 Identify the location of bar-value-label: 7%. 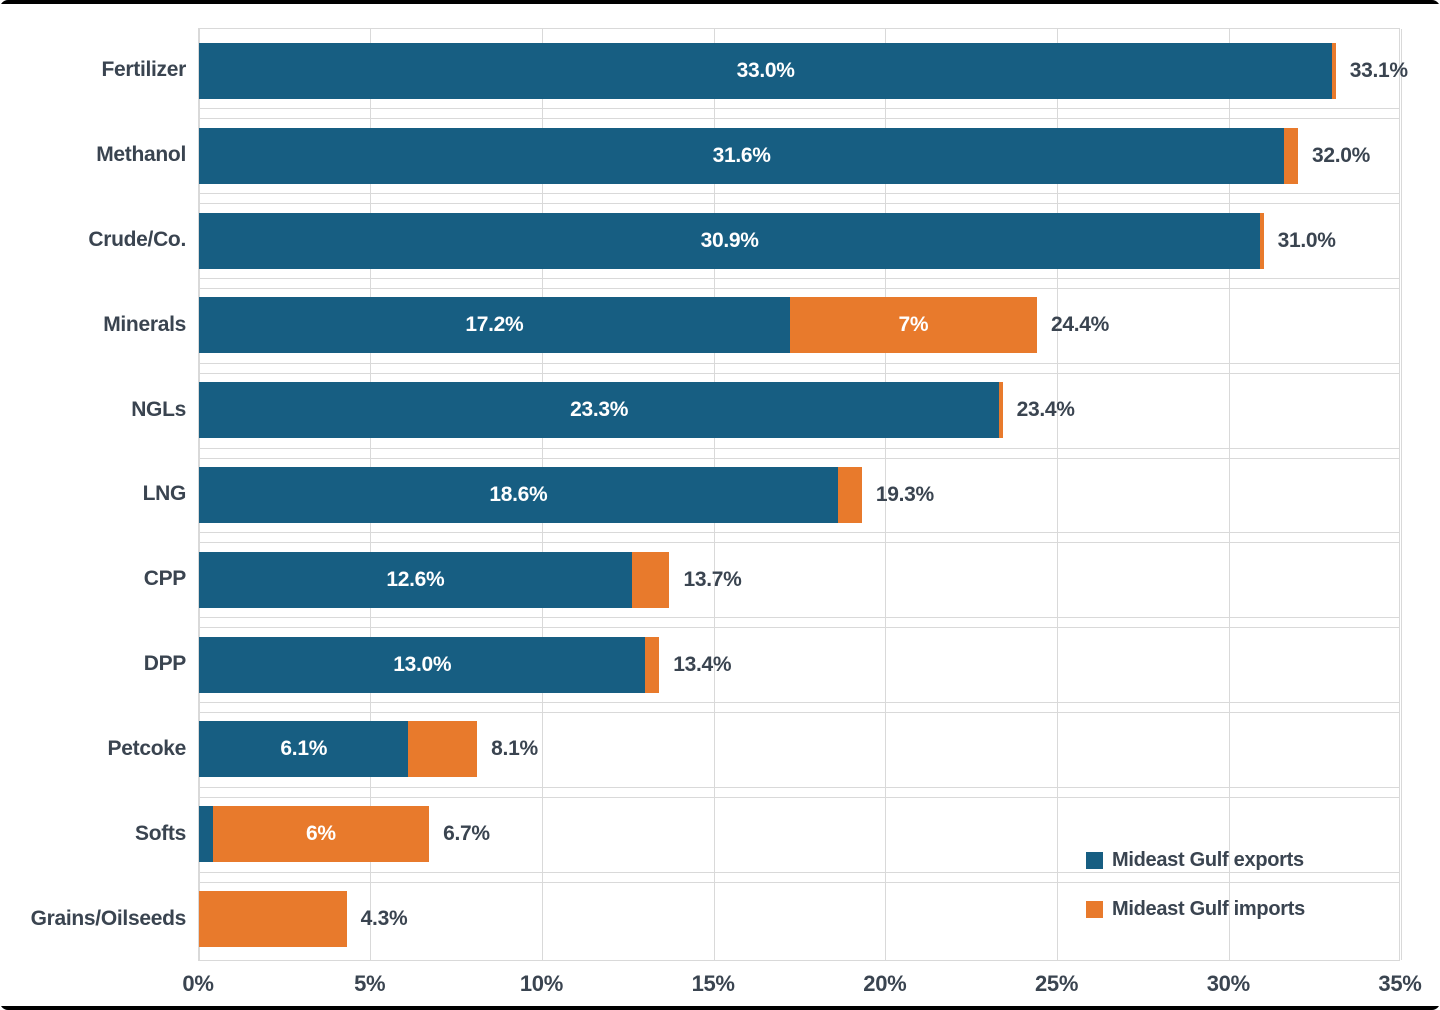
(913, 325).